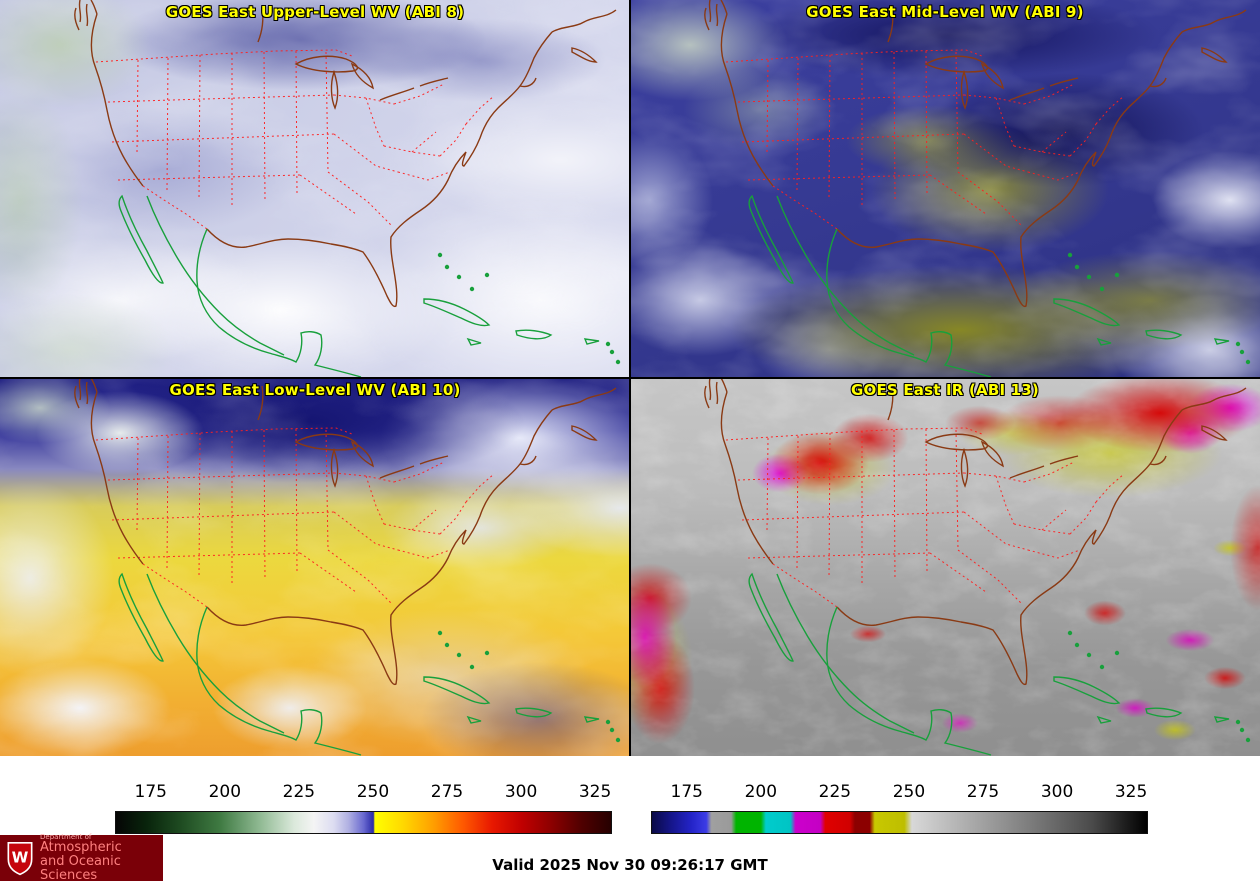 This screenshot has height=883, width=1260. I want to click on logo-name-line2: and Oceanic Sciences, so click(80, 868).